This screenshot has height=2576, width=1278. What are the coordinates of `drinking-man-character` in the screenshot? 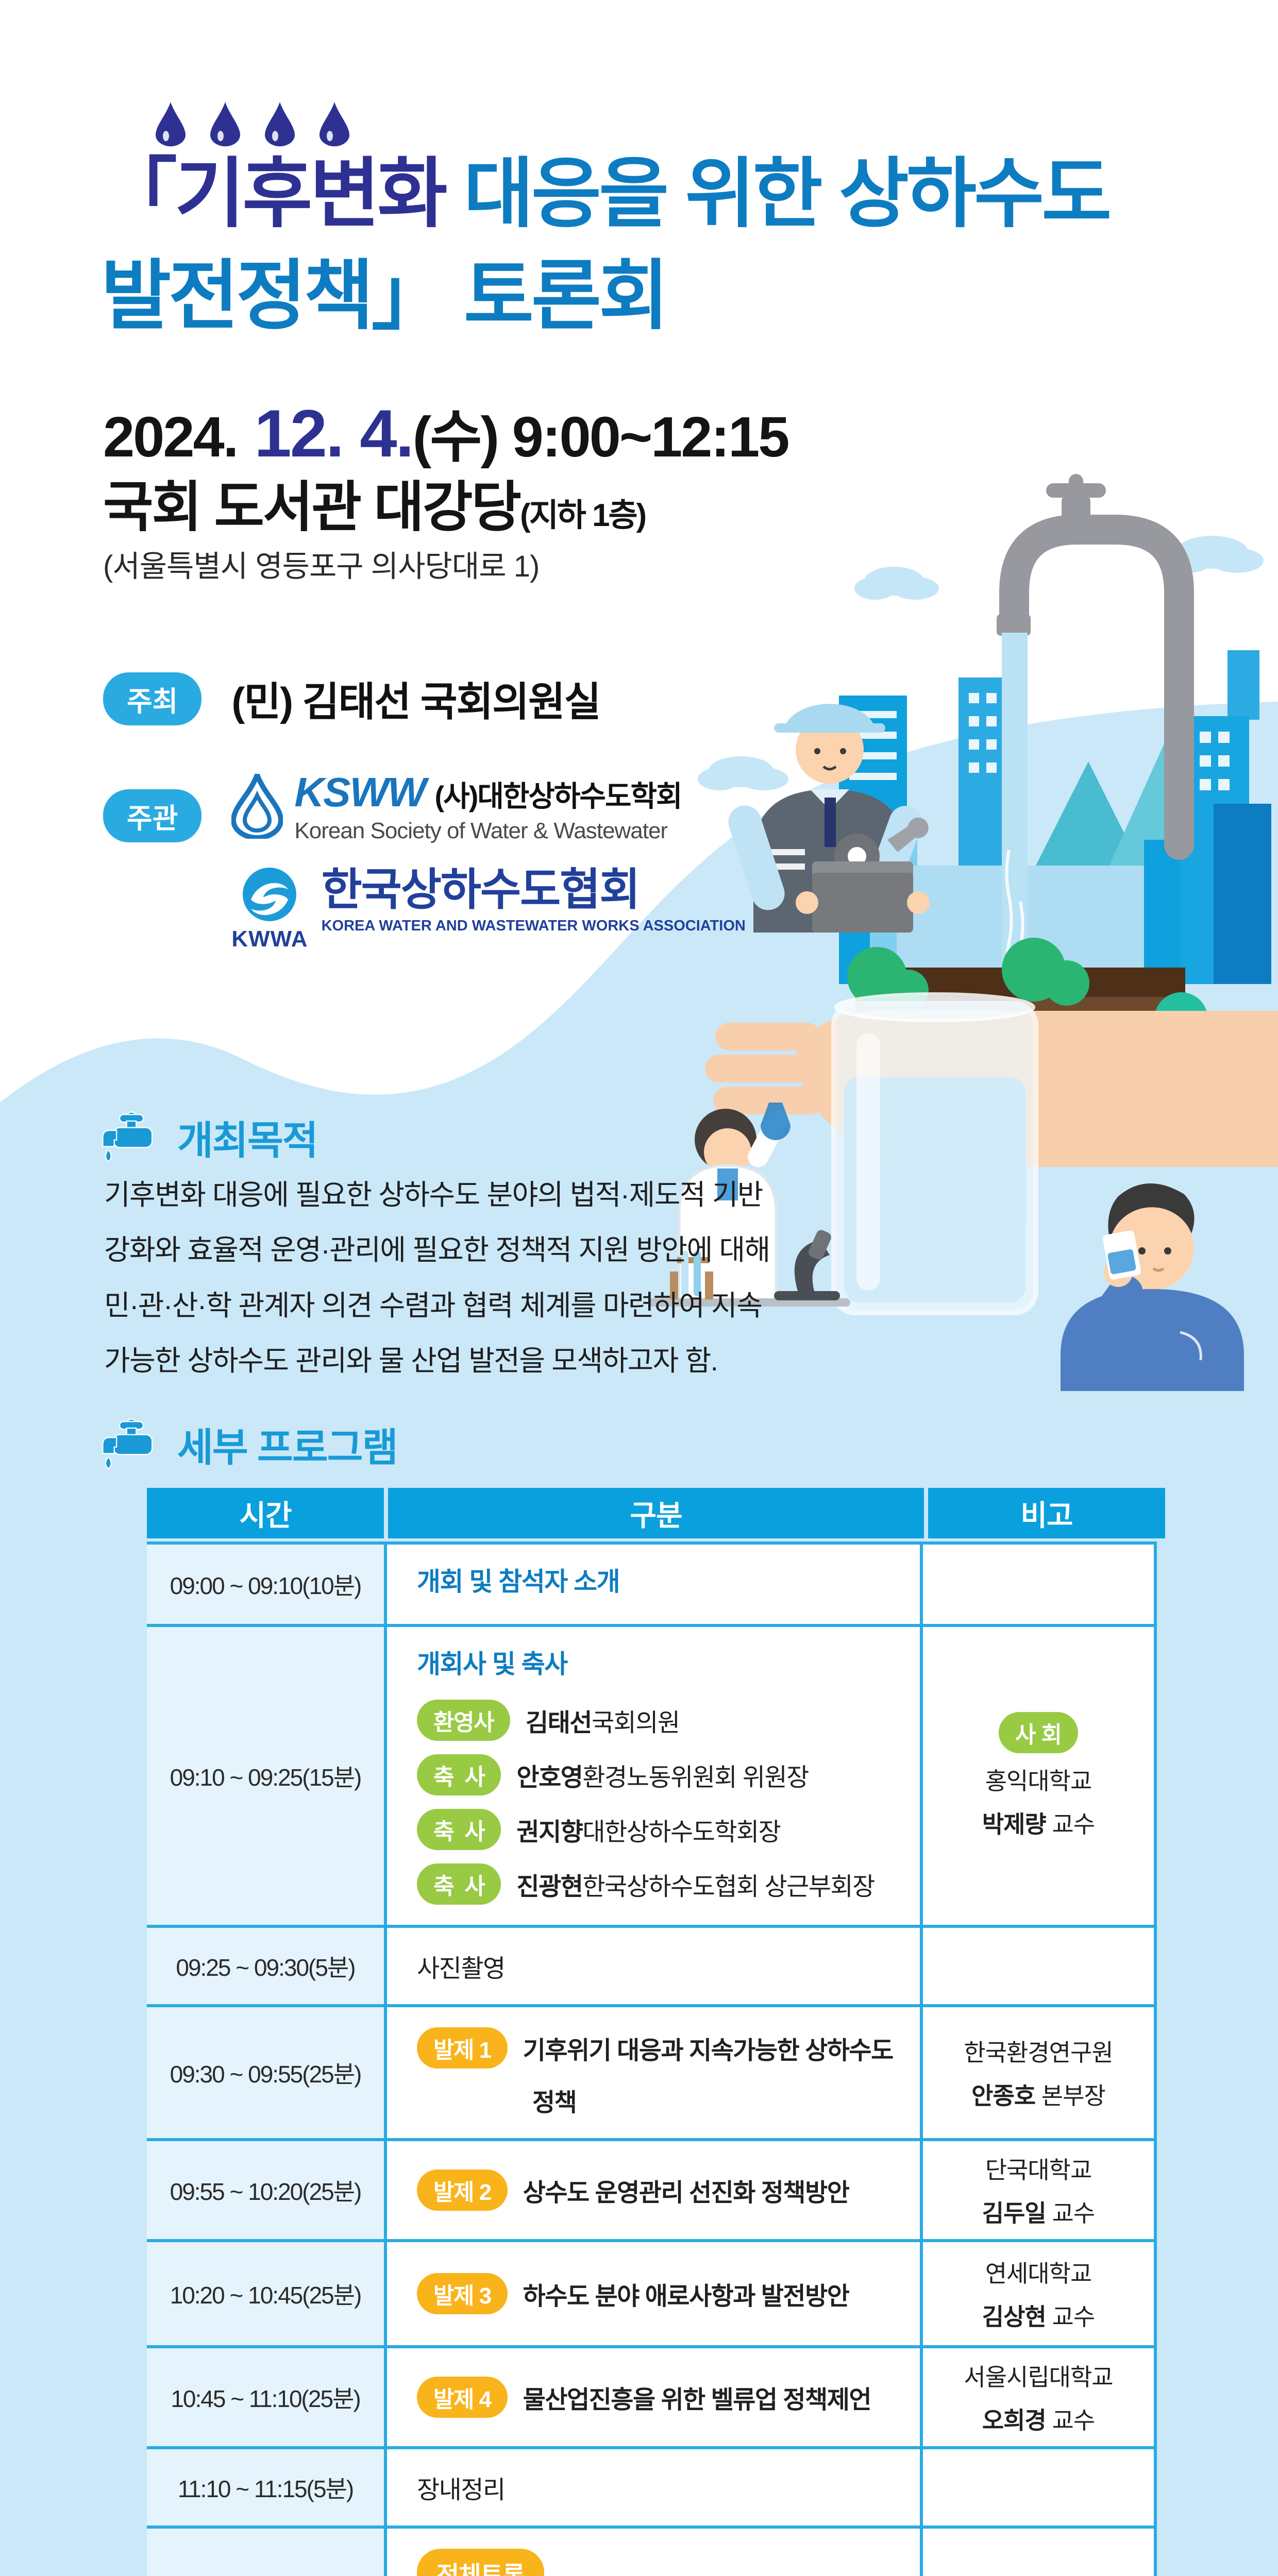 It's located at (1152, 1287).